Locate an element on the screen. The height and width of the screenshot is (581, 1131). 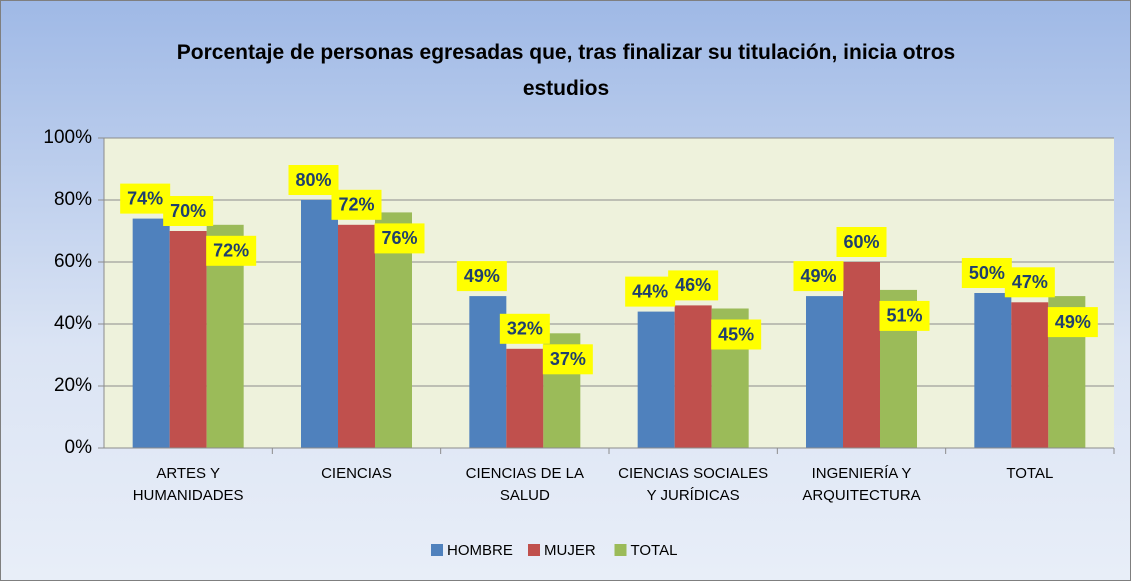
x-tick-label: CIENCIAS SOCIALES Y JURÍDICAS is located at coordinates (693, 484).